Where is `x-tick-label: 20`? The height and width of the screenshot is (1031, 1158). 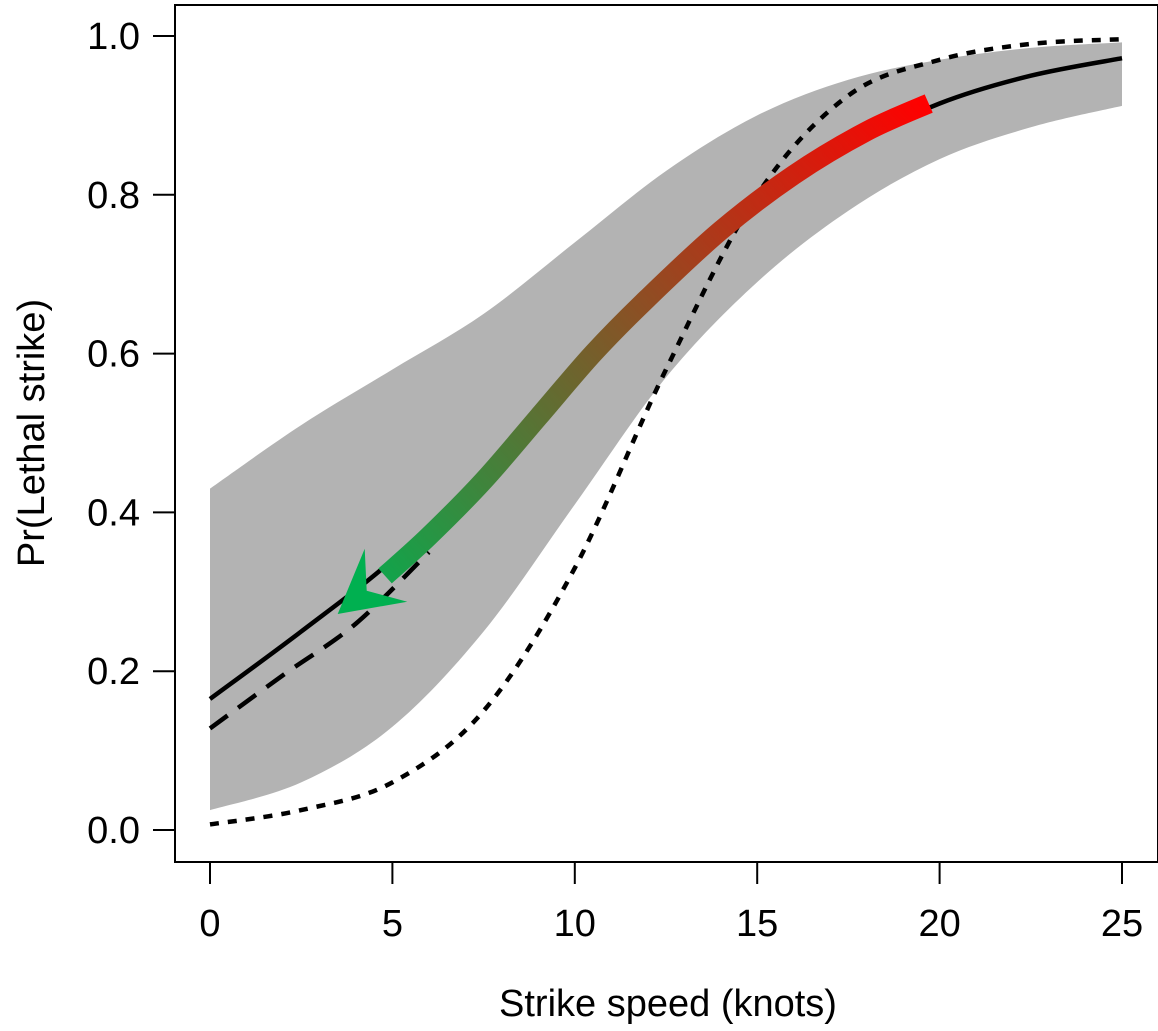
x-tick-label: 20 is located at coordinates (939, 924).